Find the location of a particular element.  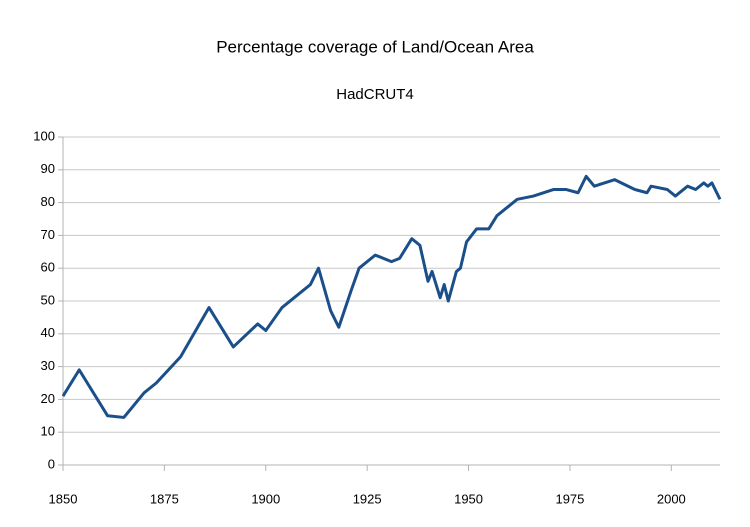

y-tick-label: 90 is located at coordinates (48, 168).